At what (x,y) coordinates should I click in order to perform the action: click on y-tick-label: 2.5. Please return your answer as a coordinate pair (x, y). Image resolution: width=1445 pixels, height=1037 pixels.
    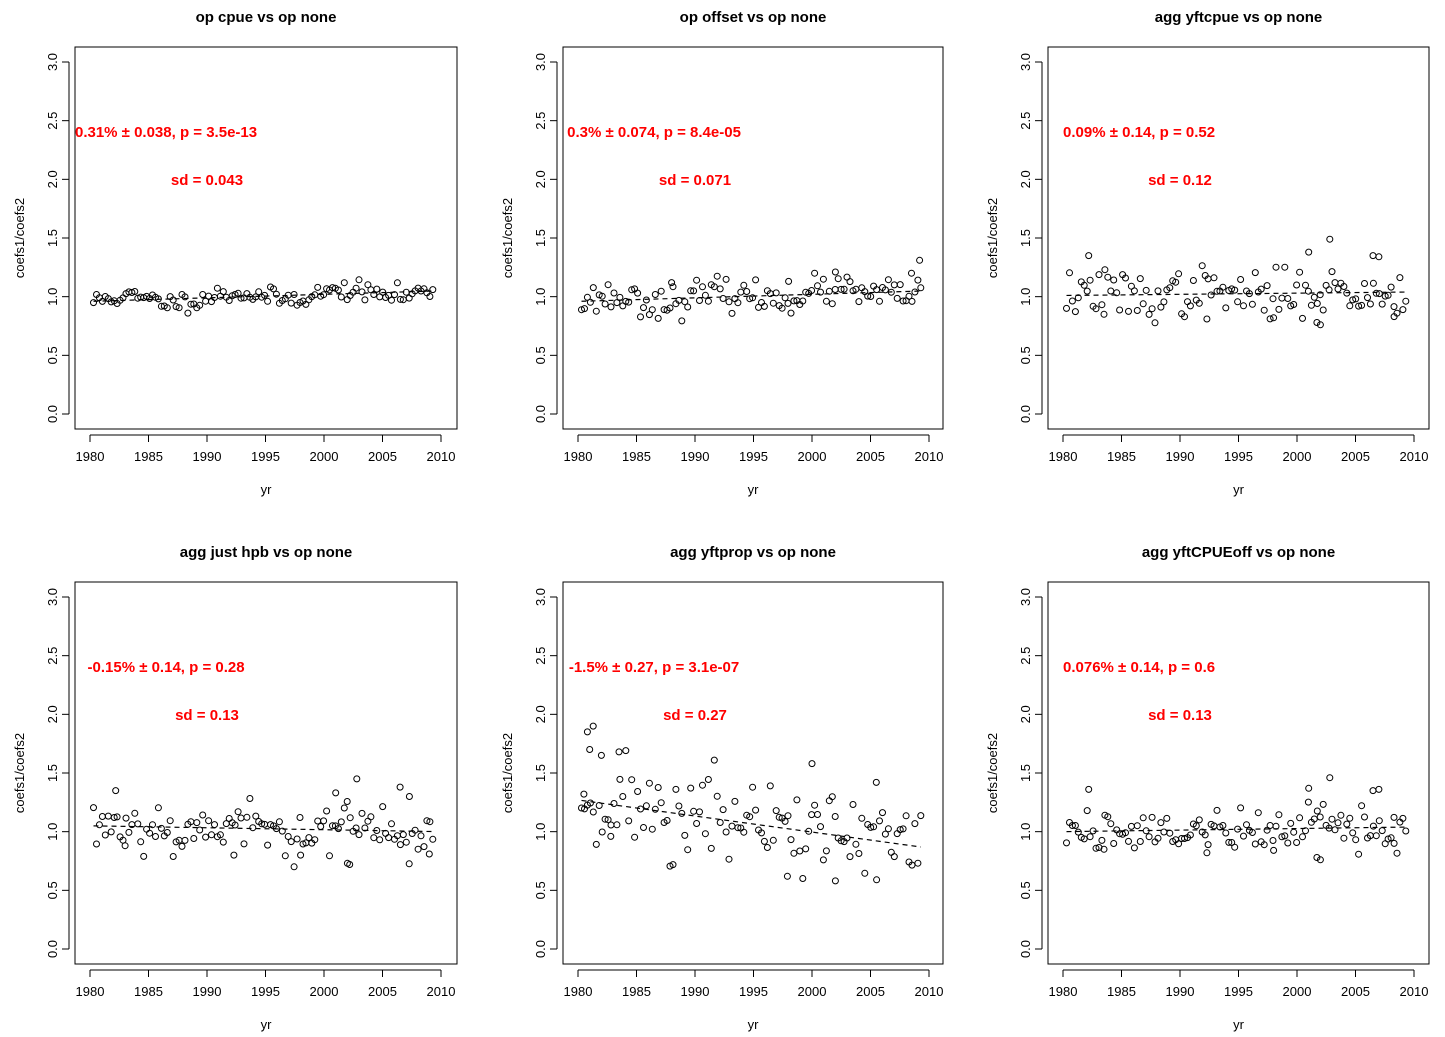
    Looking at the image, I should click on (1025, 656).